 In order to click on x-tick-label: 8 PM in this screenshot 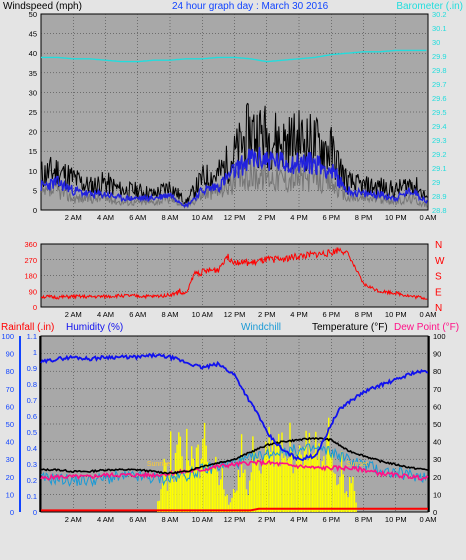, I will do `click(364, 314)`.